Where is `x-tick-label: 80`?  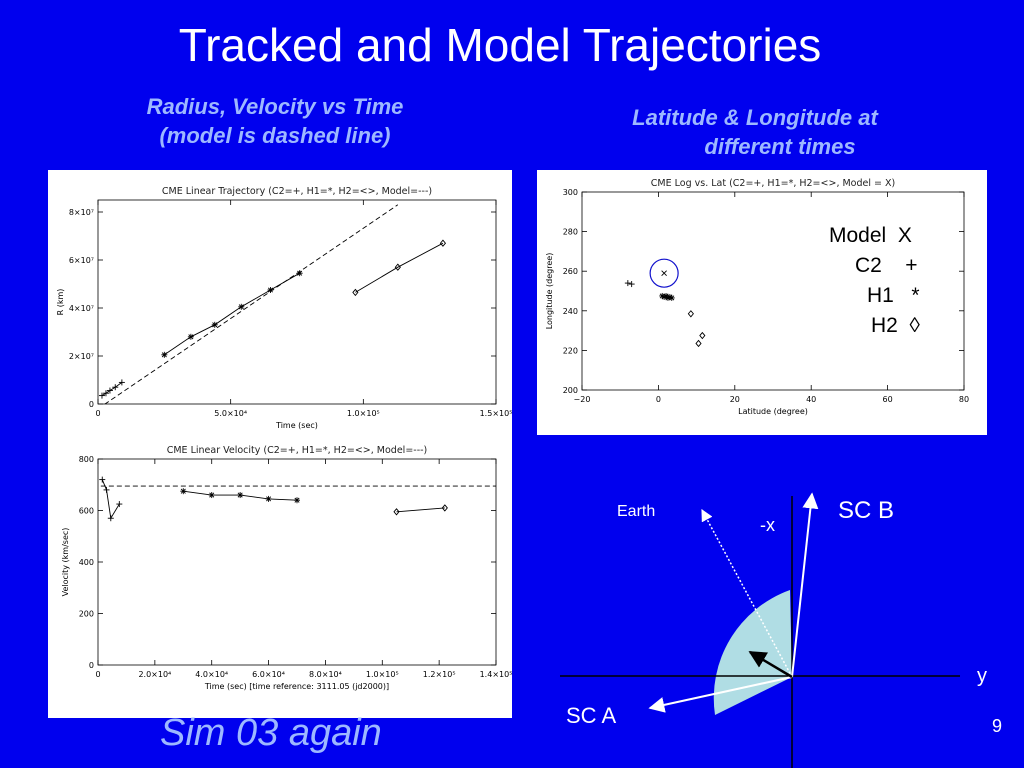 x-tick-label: 80 is located at coordinates (964, 399).